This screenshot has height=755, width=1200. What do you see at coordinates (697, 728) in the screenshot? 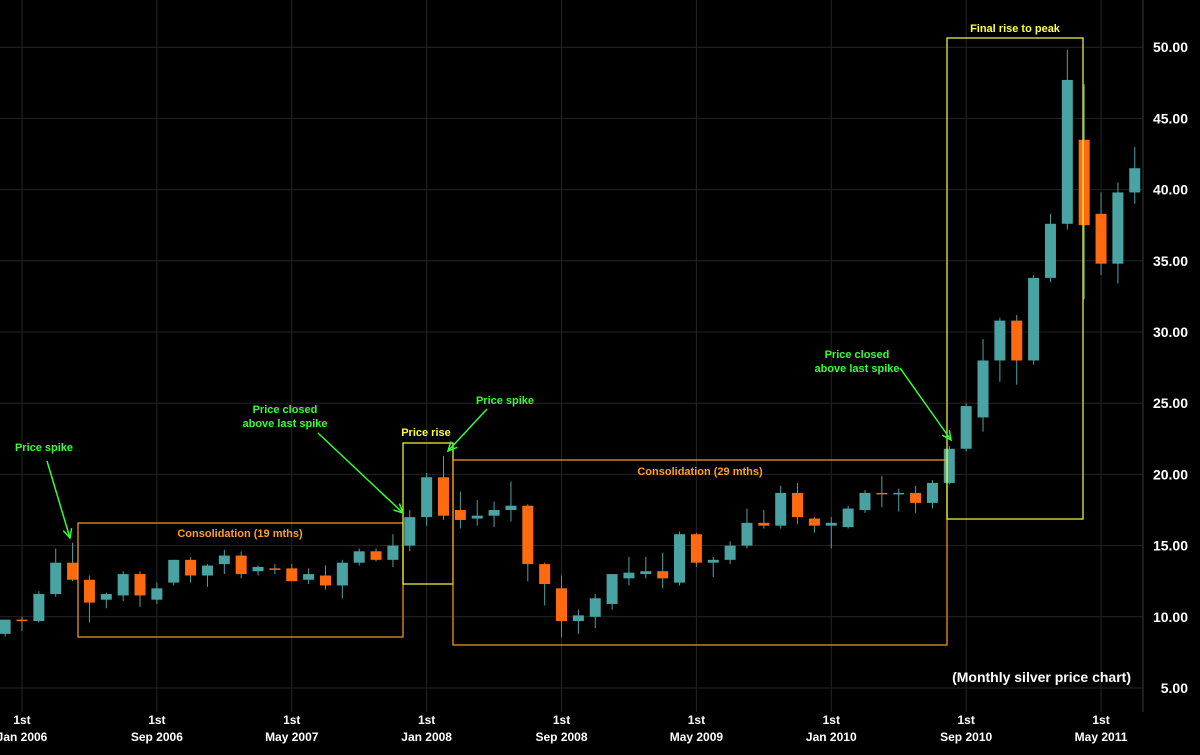
I see `x-tick: 1st May 2009` at bounding box center [697, 728].